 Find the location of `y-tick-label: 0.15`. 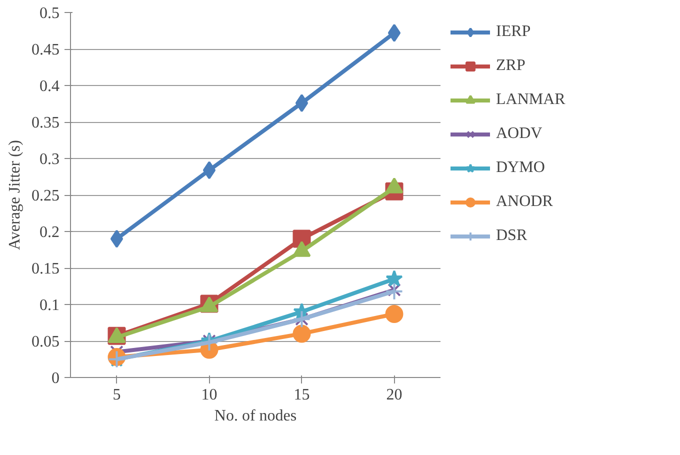

y-tick-label: 0.15 is located at coordinates (46, 269).